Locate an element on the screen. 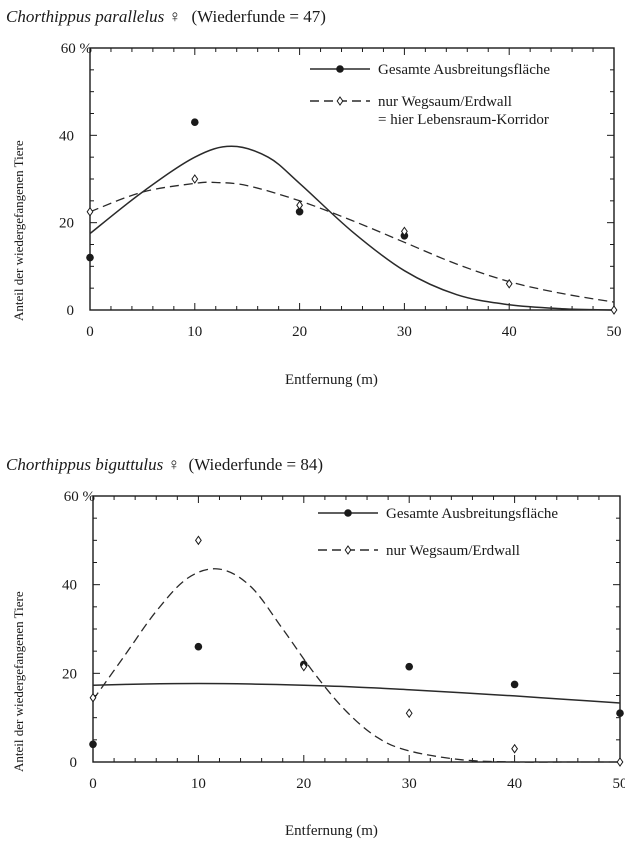 The width and height of the screenshot is (625, 846). chart-1-x-tick-label: 10 is located at coordinates (194, 332).